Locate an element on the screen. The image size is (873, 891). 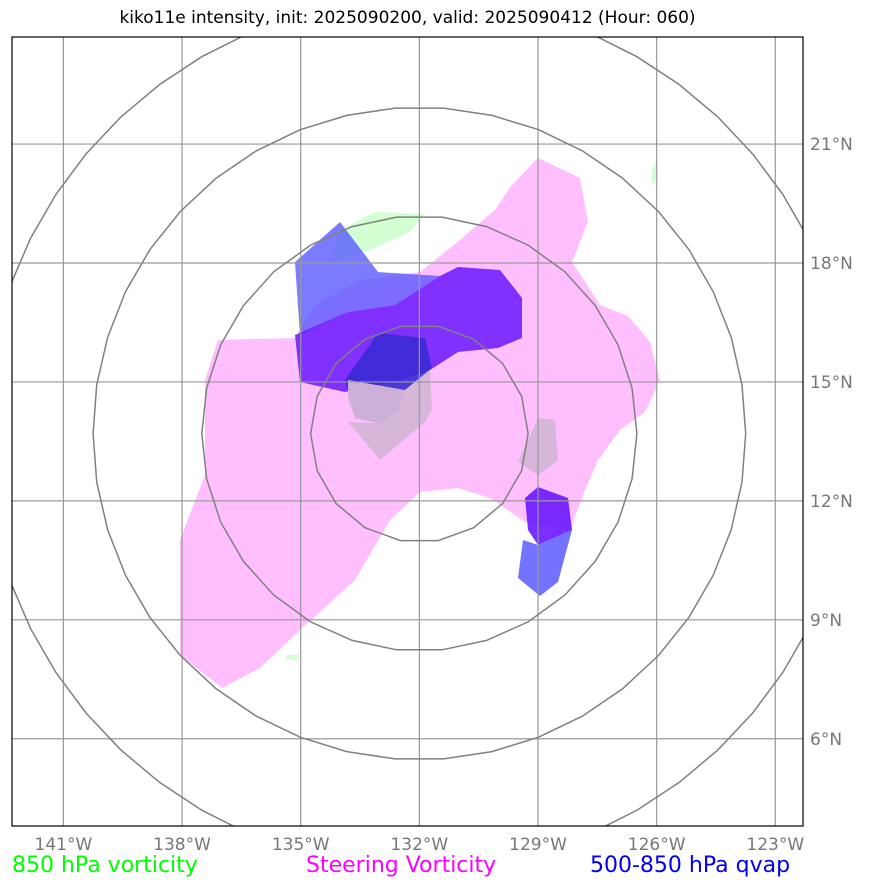
longitude-tick-label: 126°W is located at coordinates (657, 845).